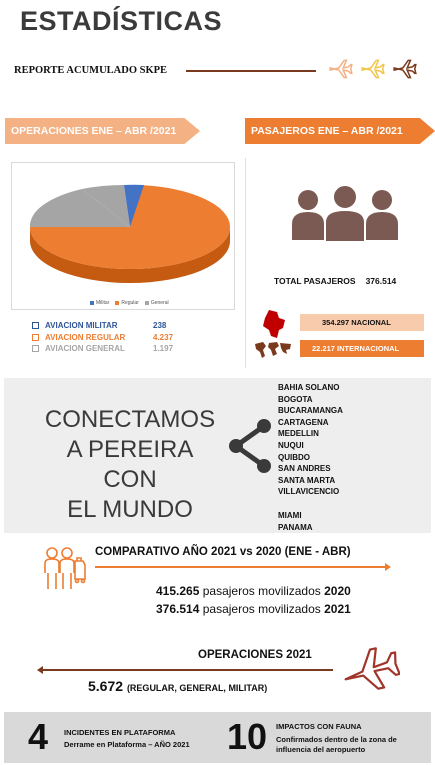 Image resolution: width=435 pixels, height=765 pixels. Describe the element at coordinates (294, 457) in the screenshot. I see `list-item: QUIBDO` at that location.